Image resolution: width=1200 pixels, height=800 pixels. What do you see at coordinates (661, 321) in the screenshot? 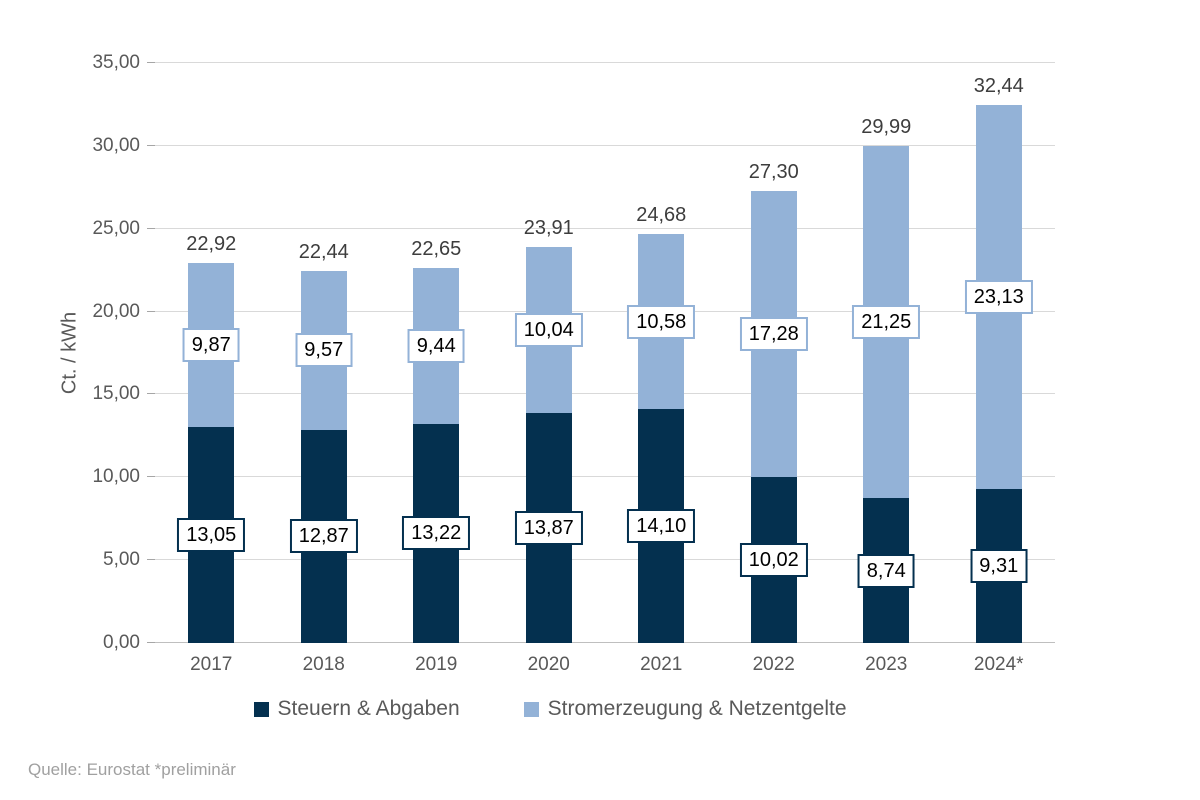
I see `data-label-stromerzeugung-netzentgelte: 10,58` at bounding box center [661, 321].